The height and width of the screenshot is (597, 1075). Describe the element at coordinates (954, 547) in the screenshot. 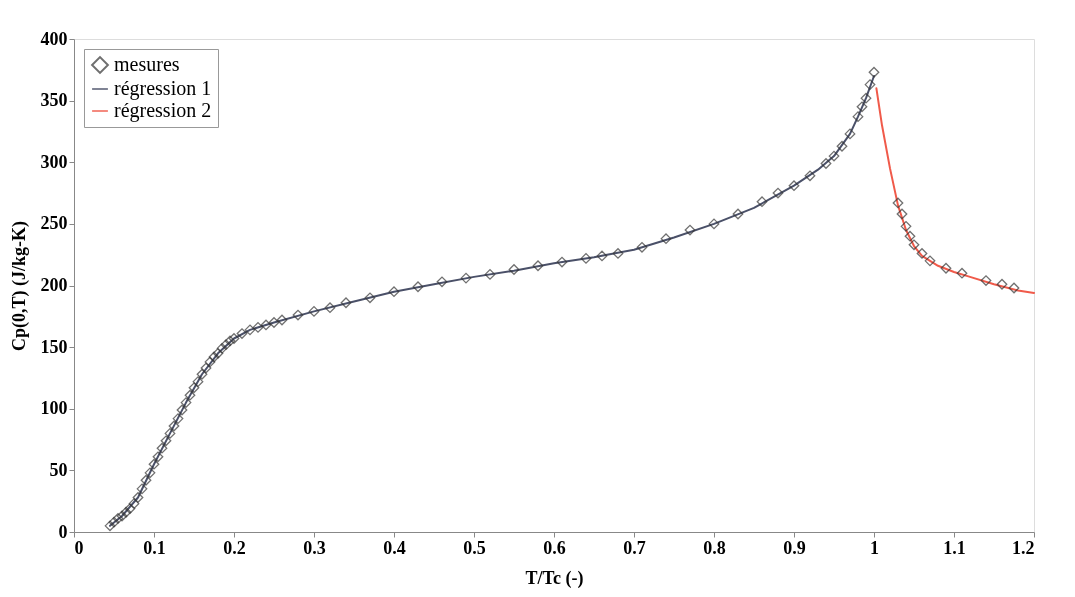

I see `x-tick-label: 1.1` at that location.